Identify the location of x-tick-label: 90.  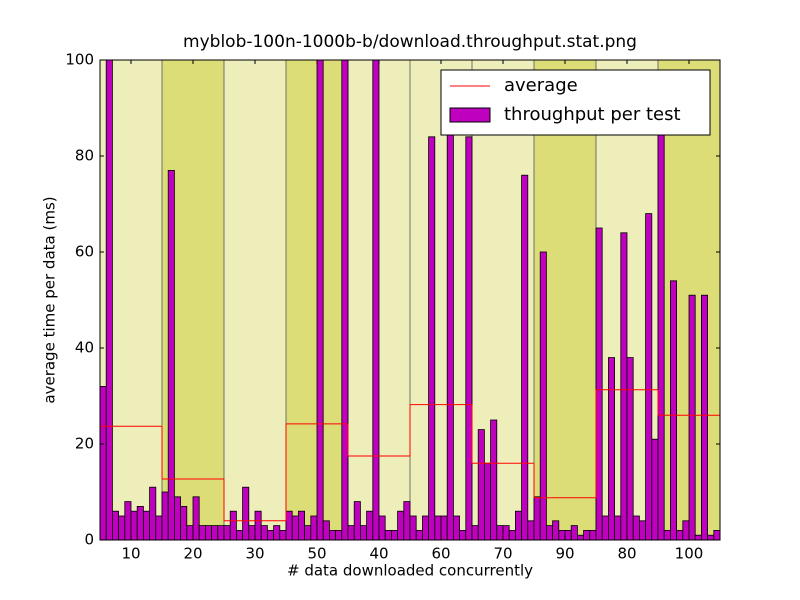
(564, 554).